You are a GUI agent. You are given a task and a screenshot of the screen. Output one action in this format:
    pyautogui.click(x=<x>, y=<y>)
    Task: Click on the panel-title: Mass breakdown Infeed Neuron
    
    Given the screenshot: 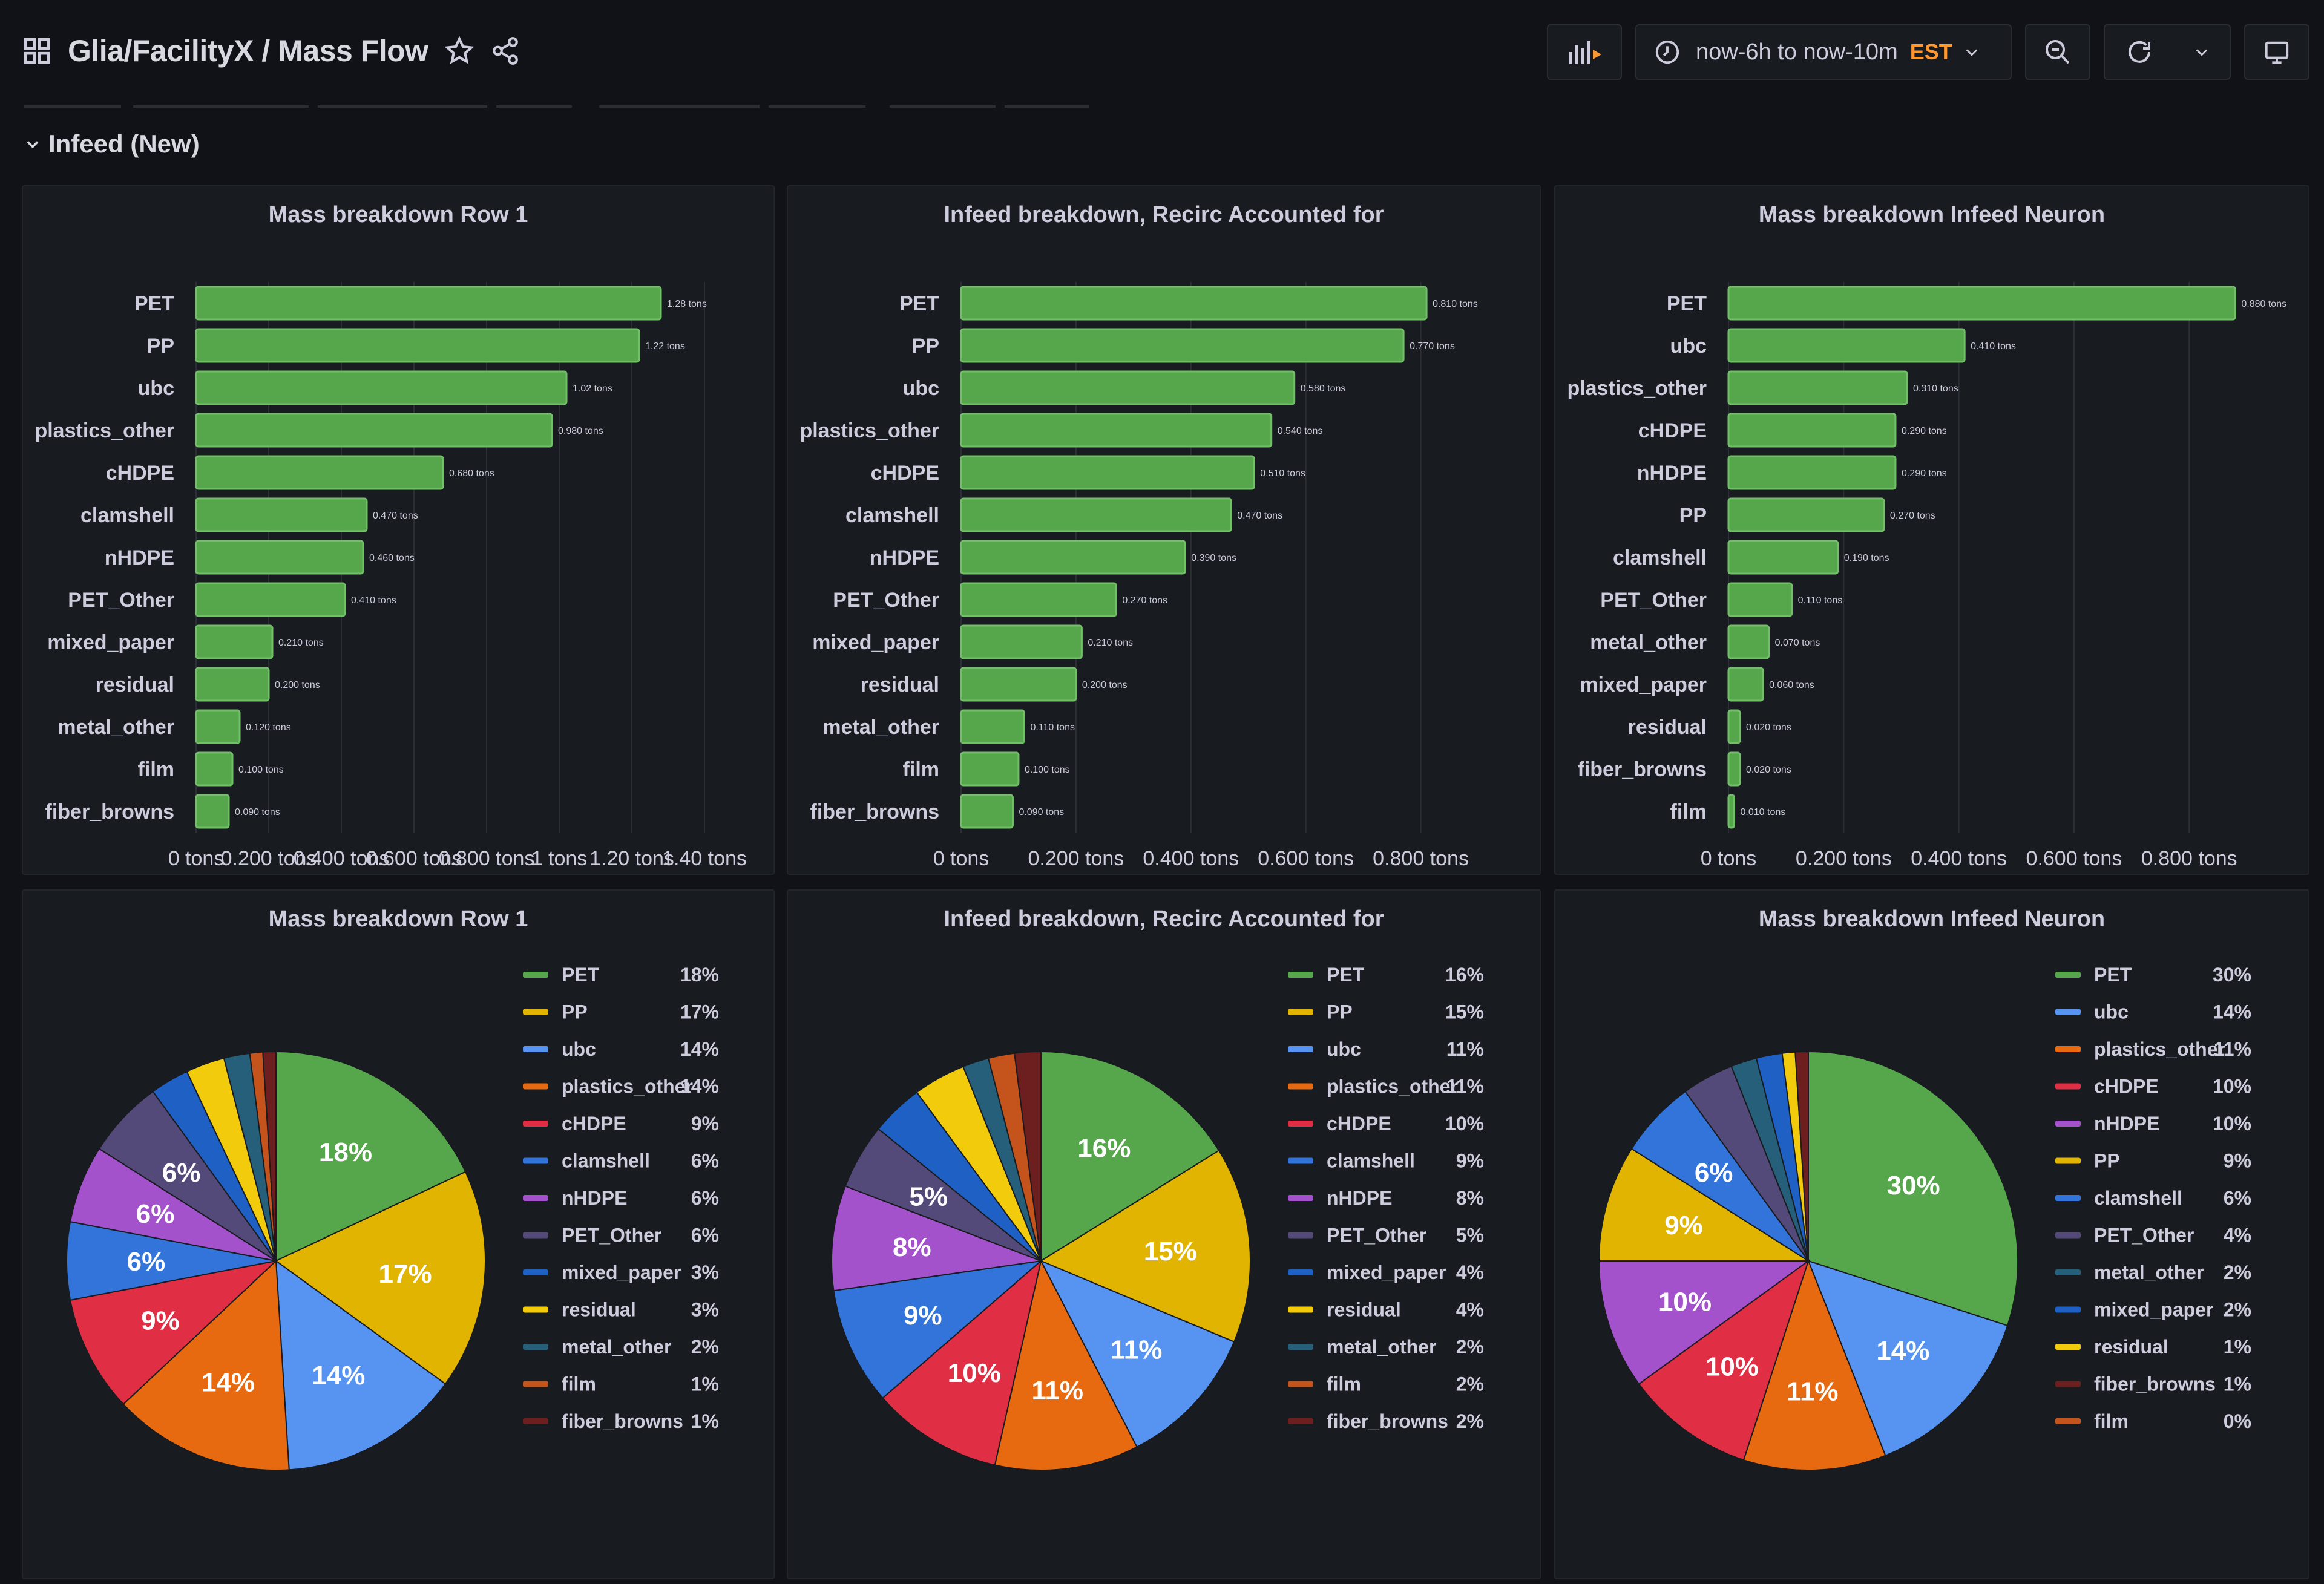 What is the action you would take?
    pyautogui.click(x=1932, y=919)
    